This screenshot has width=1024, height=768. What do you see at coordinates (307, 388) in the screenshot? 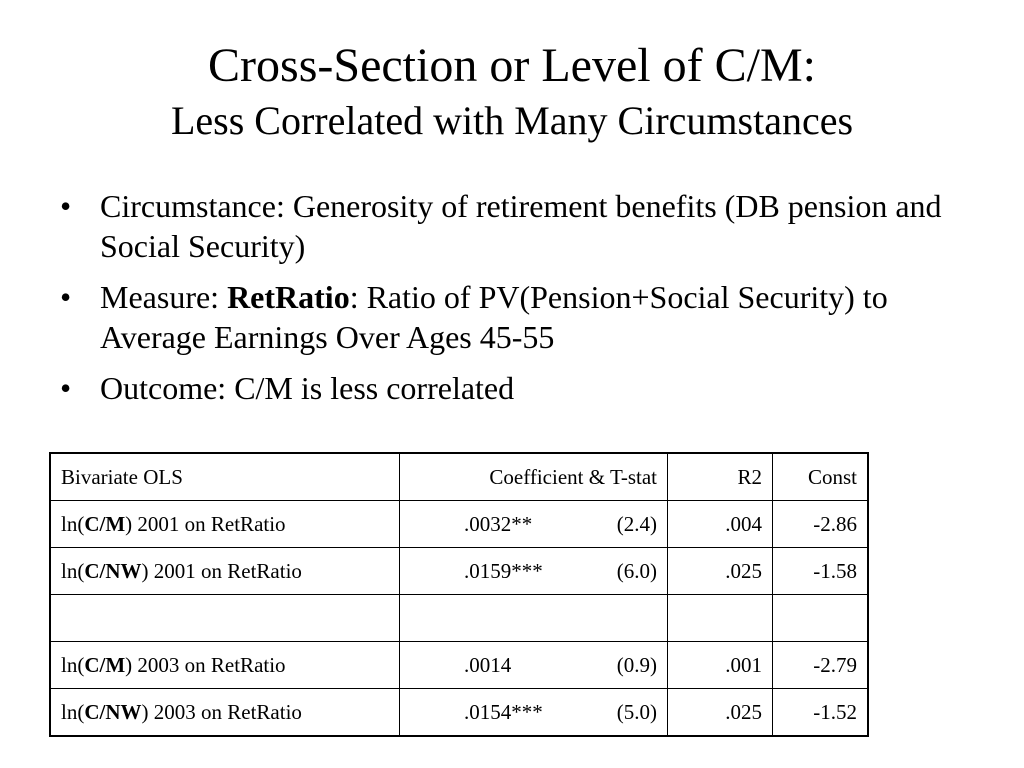
I see `bullet-text: Outcome: C/M is less correlated` at bounding box center [307, 388].